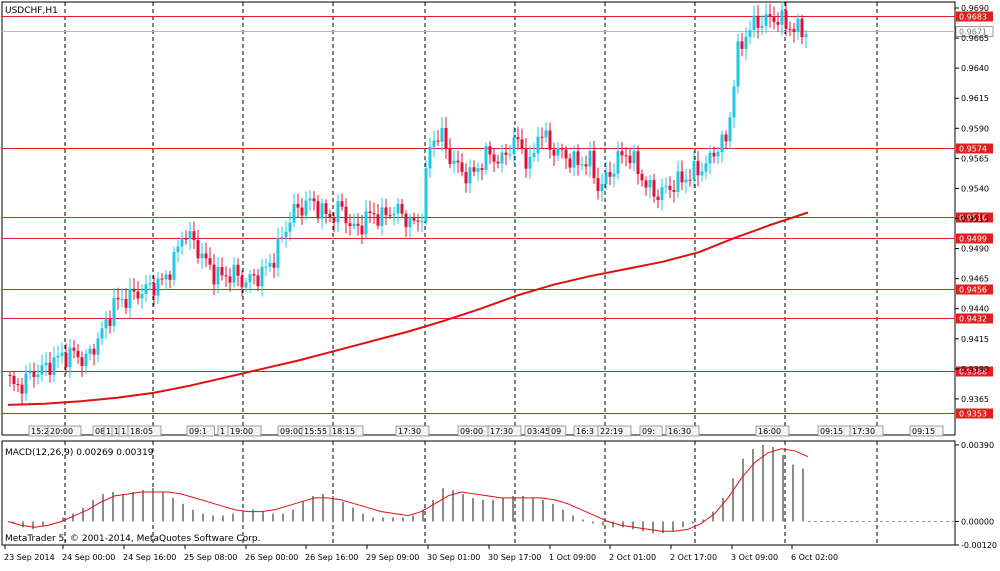 The image size is (1000, 571). Describe the element at coordinates (975, 158) in the screenshot. I see `price-tick-label: 0.9565` at that location.